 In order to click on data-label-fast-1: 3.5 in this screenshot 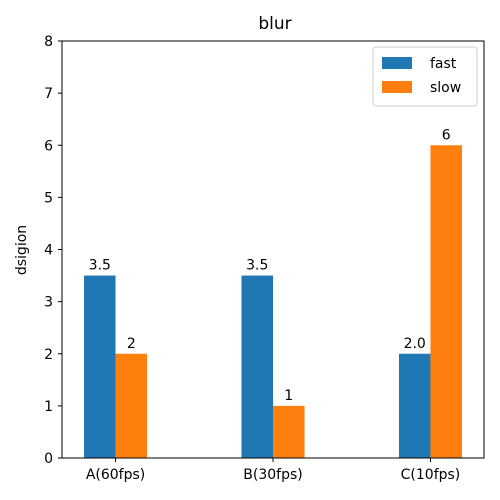, I will do `click(257, 266)`.